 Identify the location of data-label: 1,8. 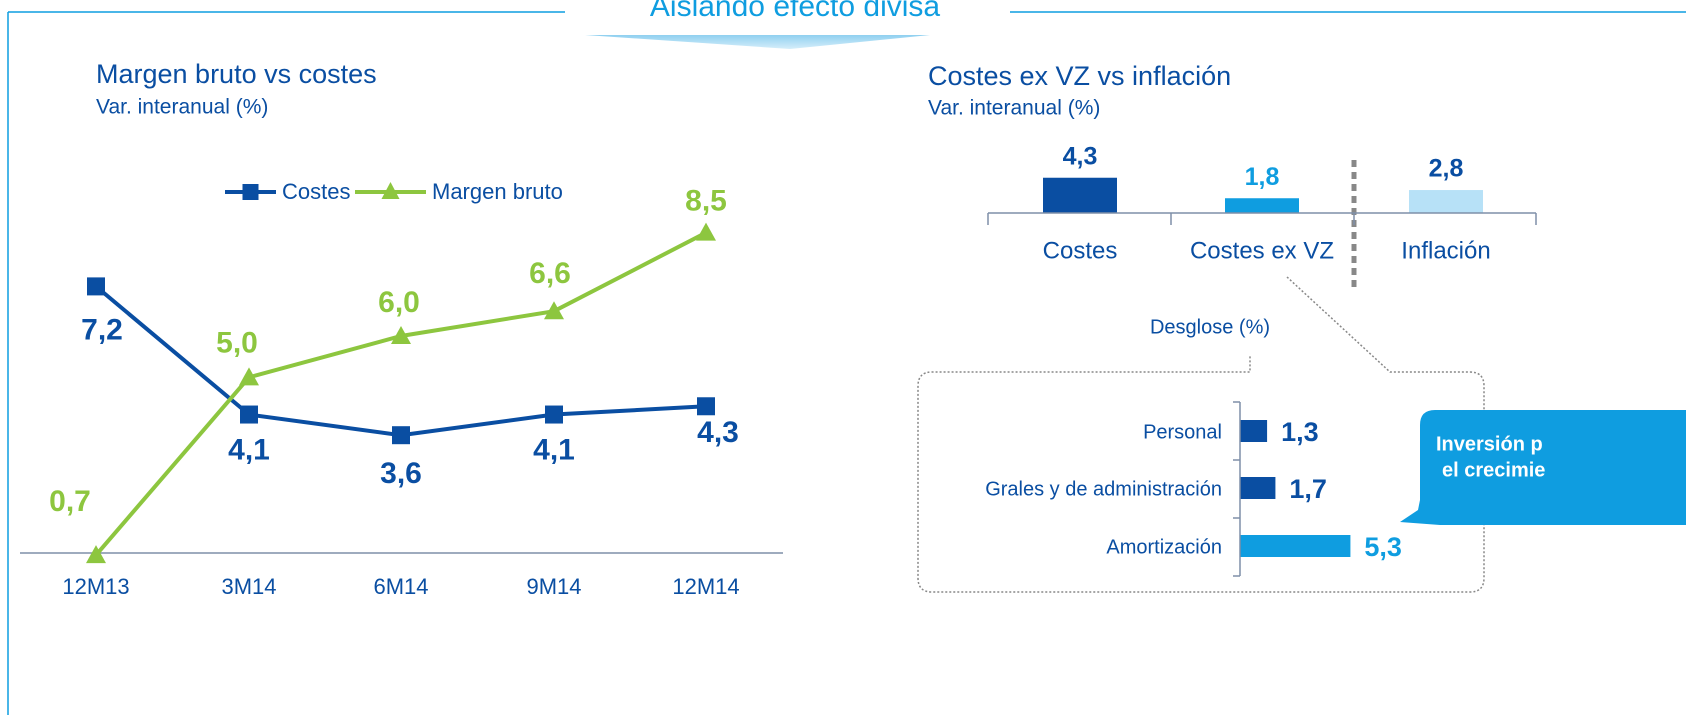
(1262, 177).